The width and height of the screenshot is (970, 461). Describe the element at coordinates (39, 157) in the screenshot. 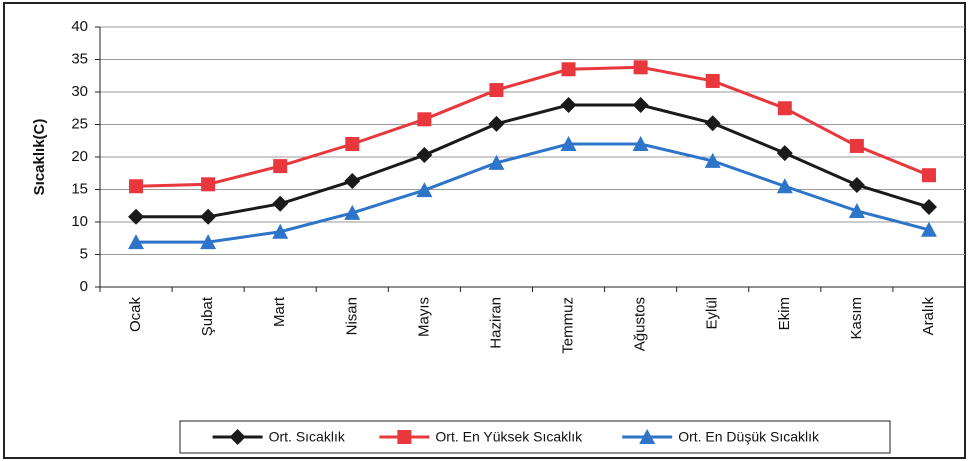

I see `y-axis-label: Sıcaklık(C)` at that location.